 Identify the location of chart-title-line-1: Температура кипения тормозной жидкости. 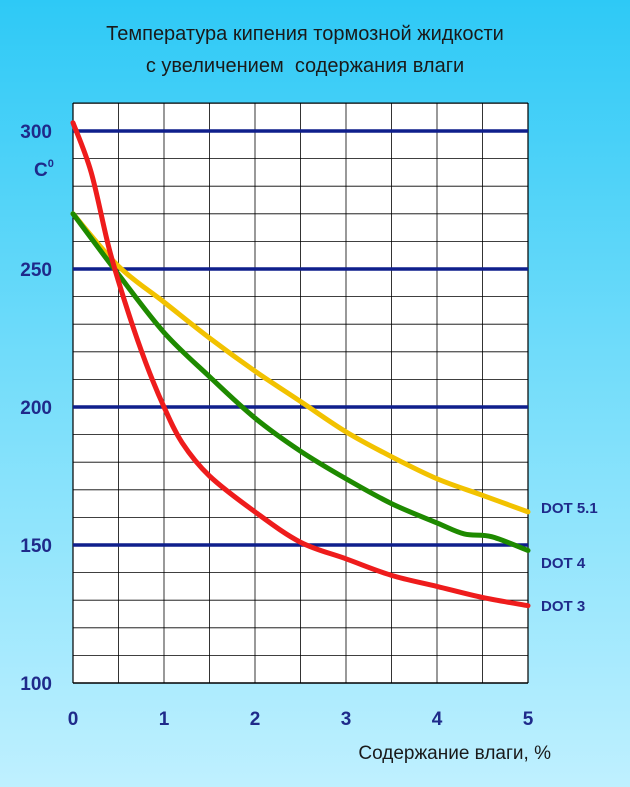
(305, 34).